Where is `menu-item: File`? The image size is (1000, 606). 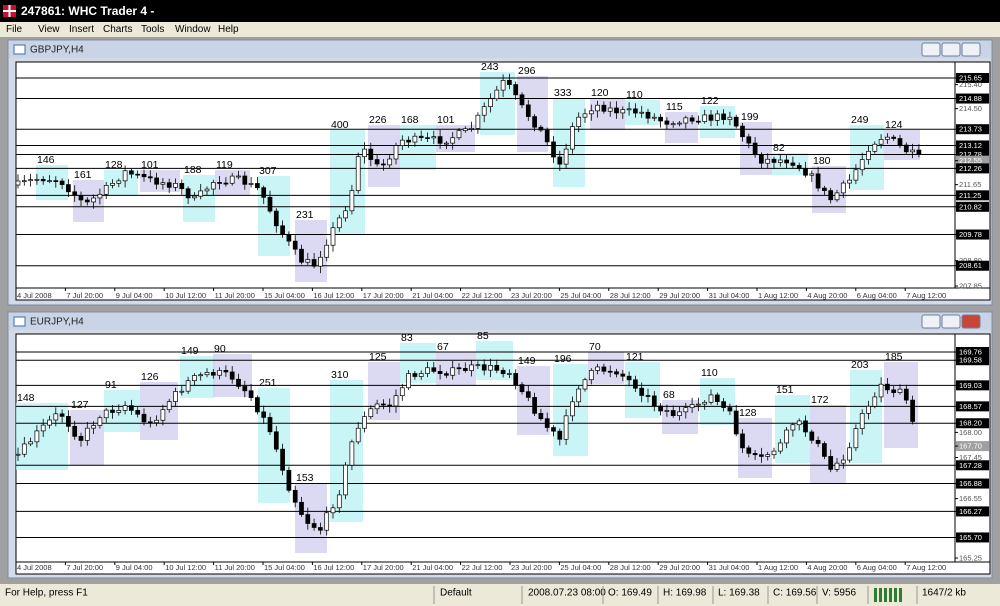 menu-item: File is located at coordinates (14, 29).